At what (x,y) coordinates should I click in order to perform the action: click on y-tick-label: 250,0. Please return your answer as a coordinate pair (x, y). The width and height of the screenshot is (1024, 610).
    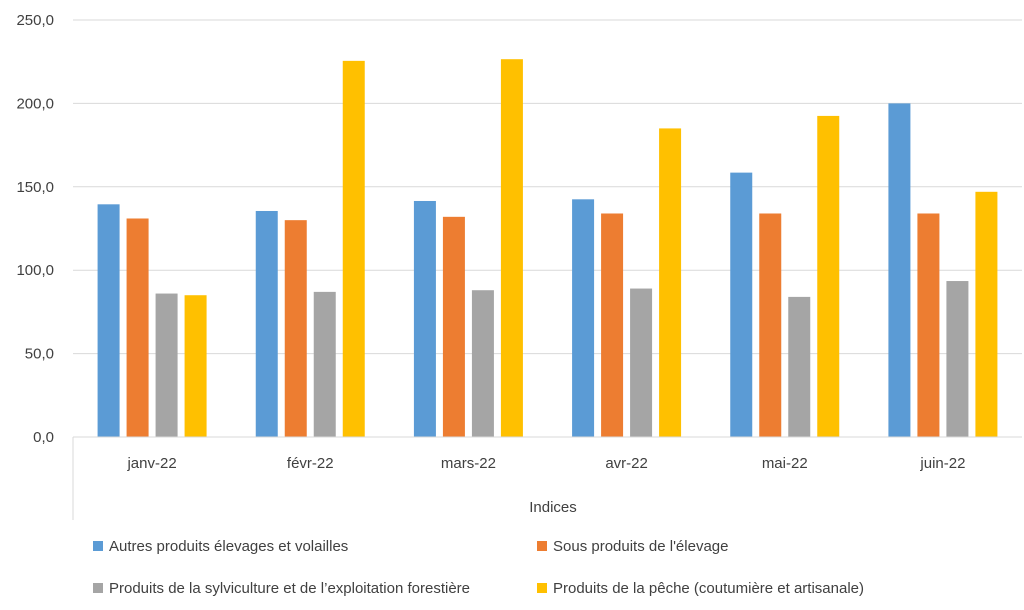
    Looking at the image, I should click on (35, 20).